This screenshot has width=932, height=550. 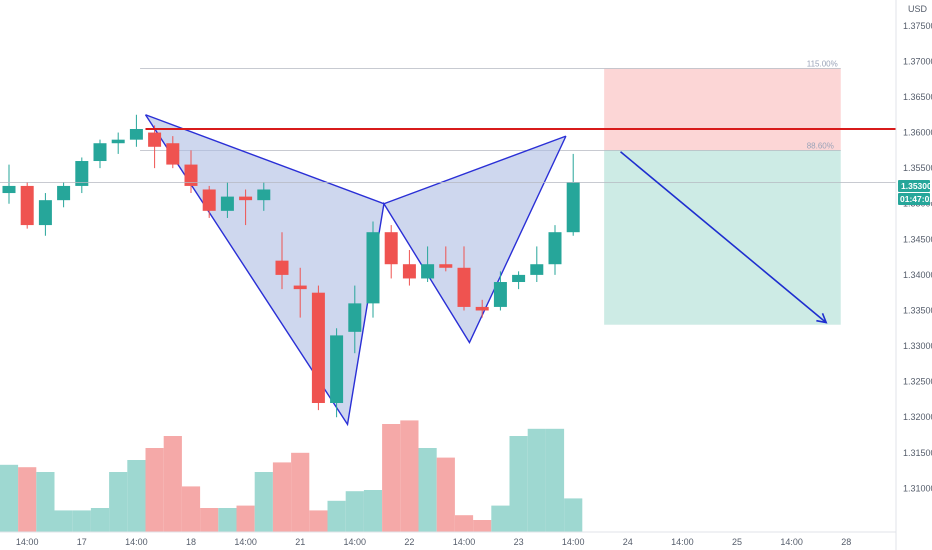 I want to click on take-profit-zone, so click(x=722, y=237).